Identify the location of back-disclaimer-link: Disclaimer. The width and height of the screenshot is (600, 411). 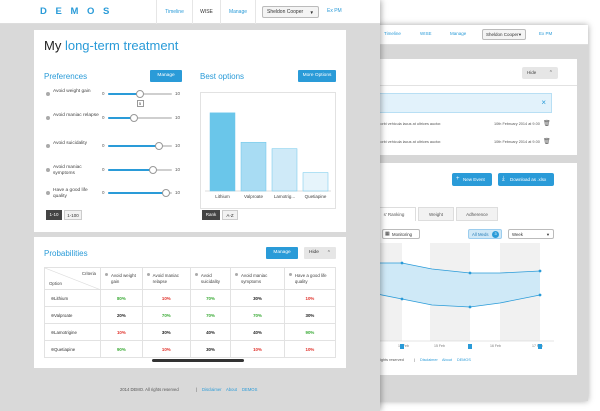
(429, 360).